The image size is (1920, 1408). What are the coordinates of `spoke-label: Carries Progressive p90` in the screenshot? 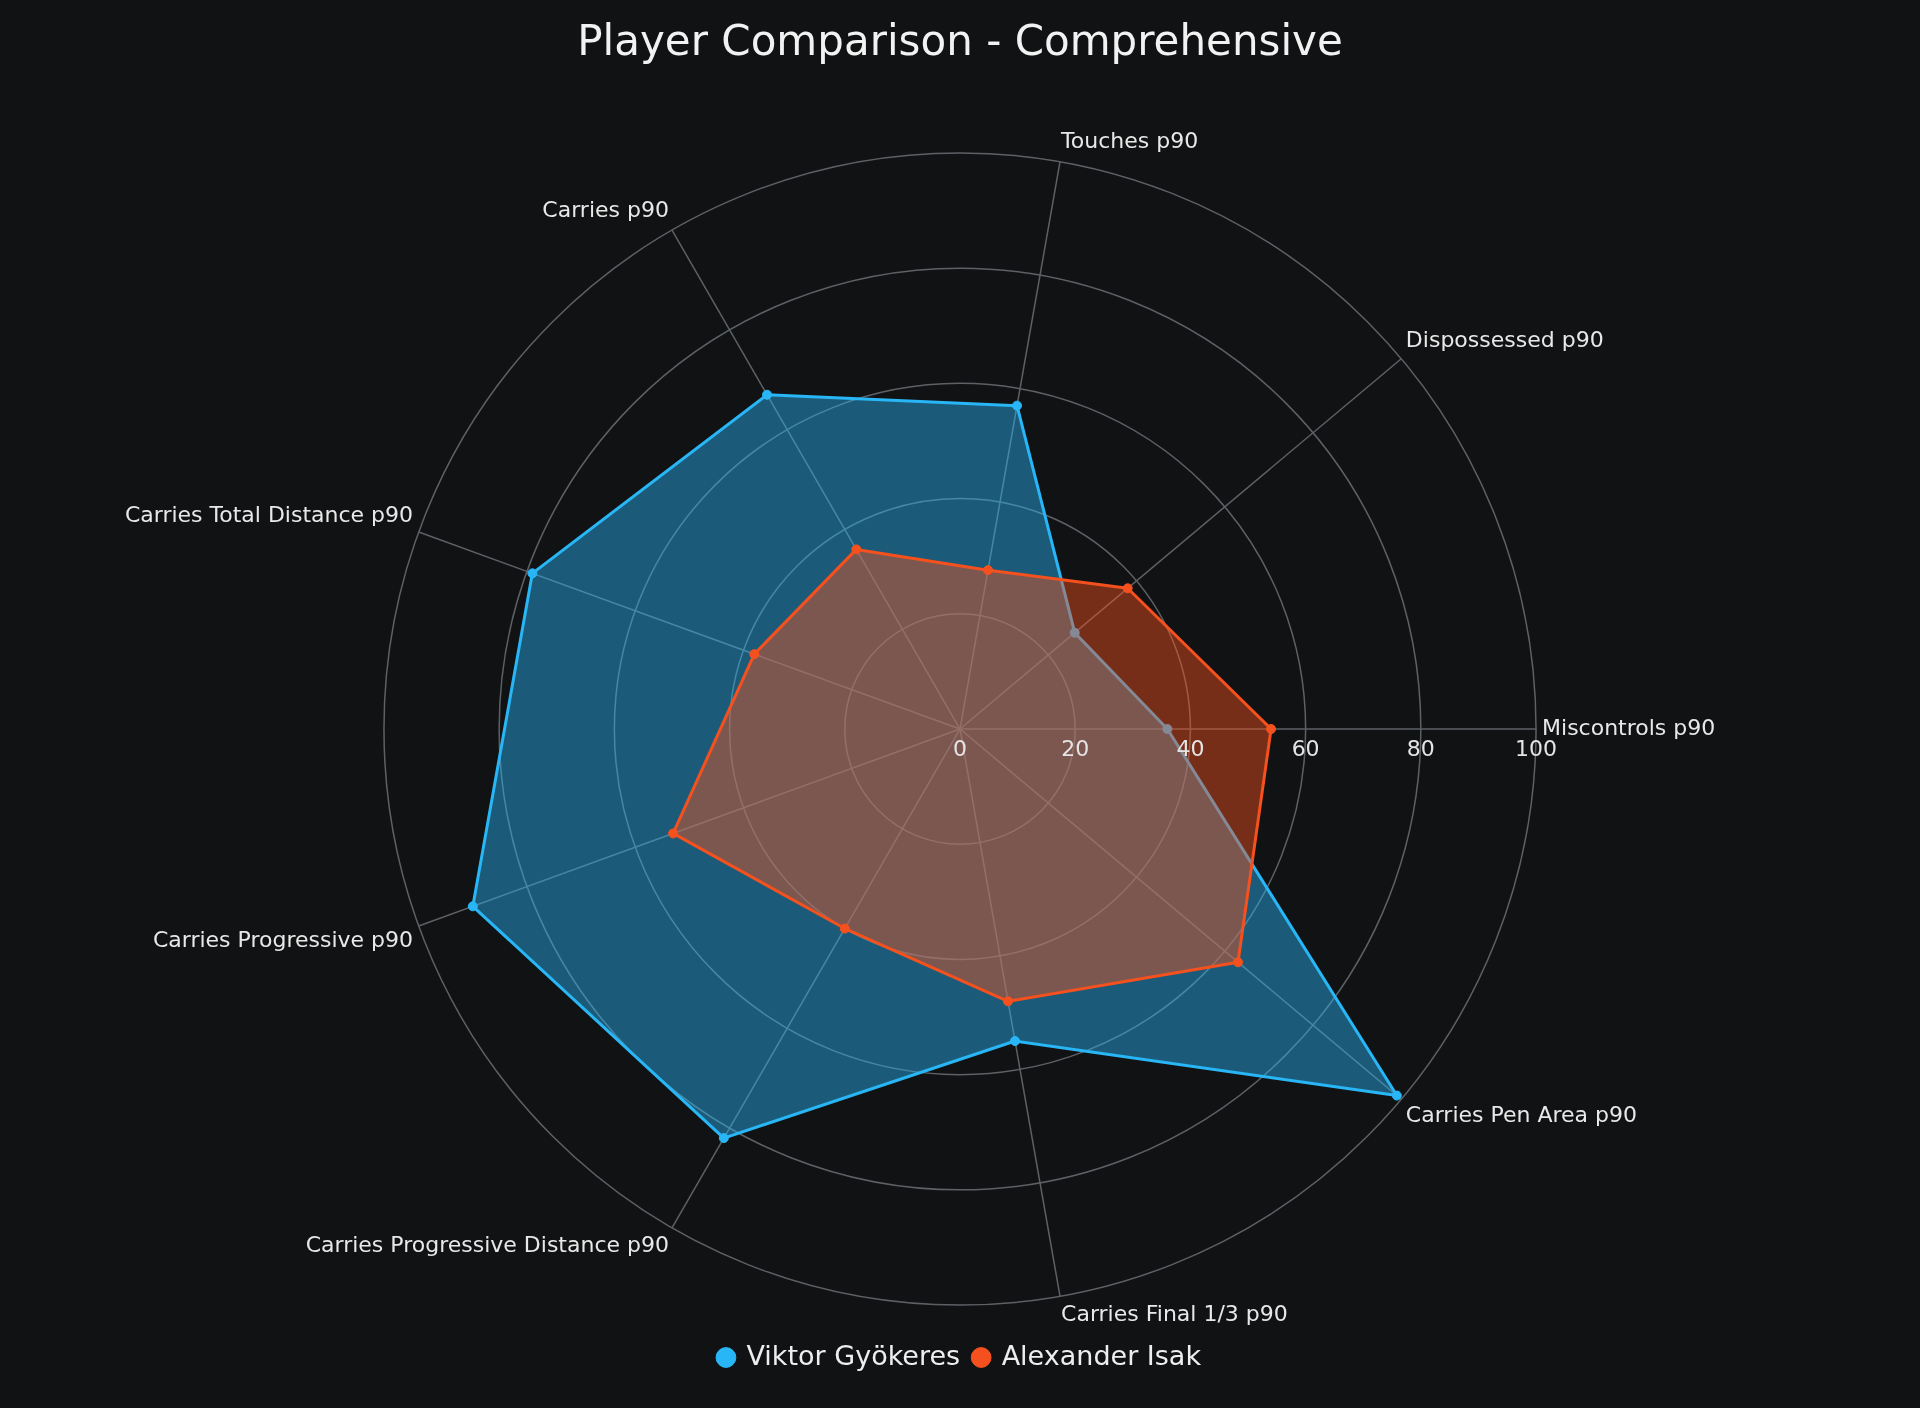 It's located at (283, 939).